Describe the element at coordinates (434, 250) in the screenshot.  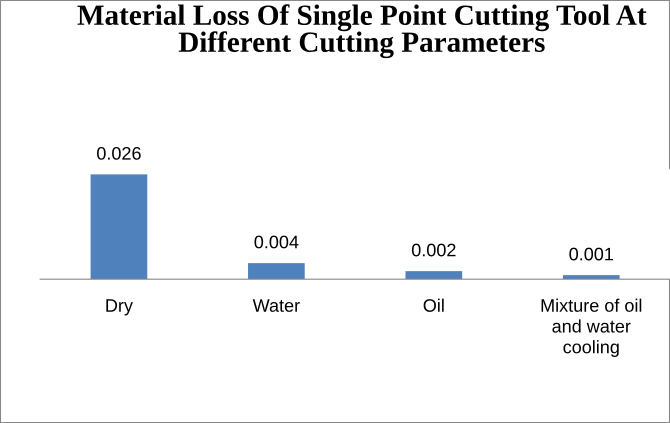
I see `data-label: 0.002` at that location.